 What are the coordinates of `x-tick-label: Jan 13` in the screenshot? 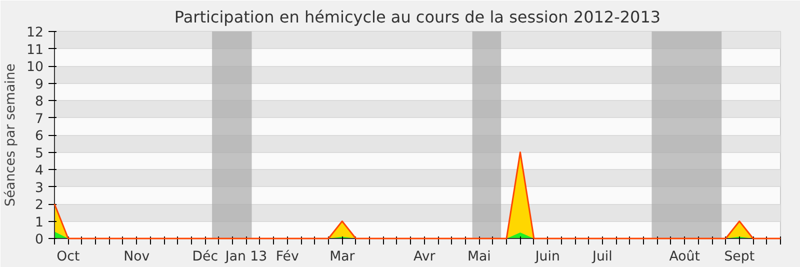 It's located at (246, 257).